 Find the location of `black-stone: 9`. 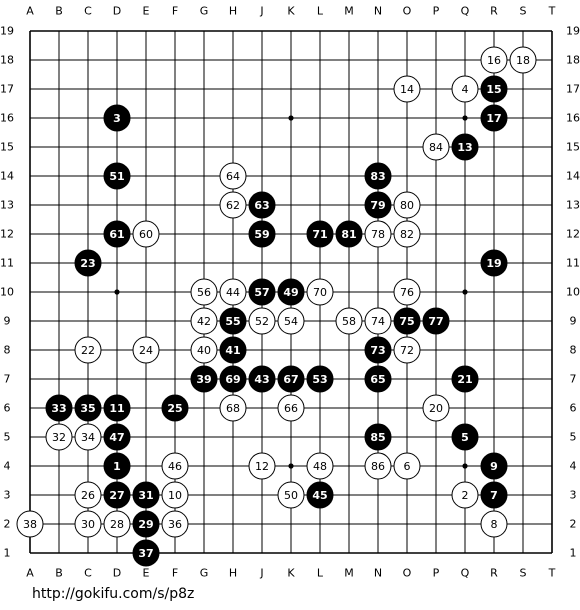

black-stone: 9 is located at coordinates (494, 466).